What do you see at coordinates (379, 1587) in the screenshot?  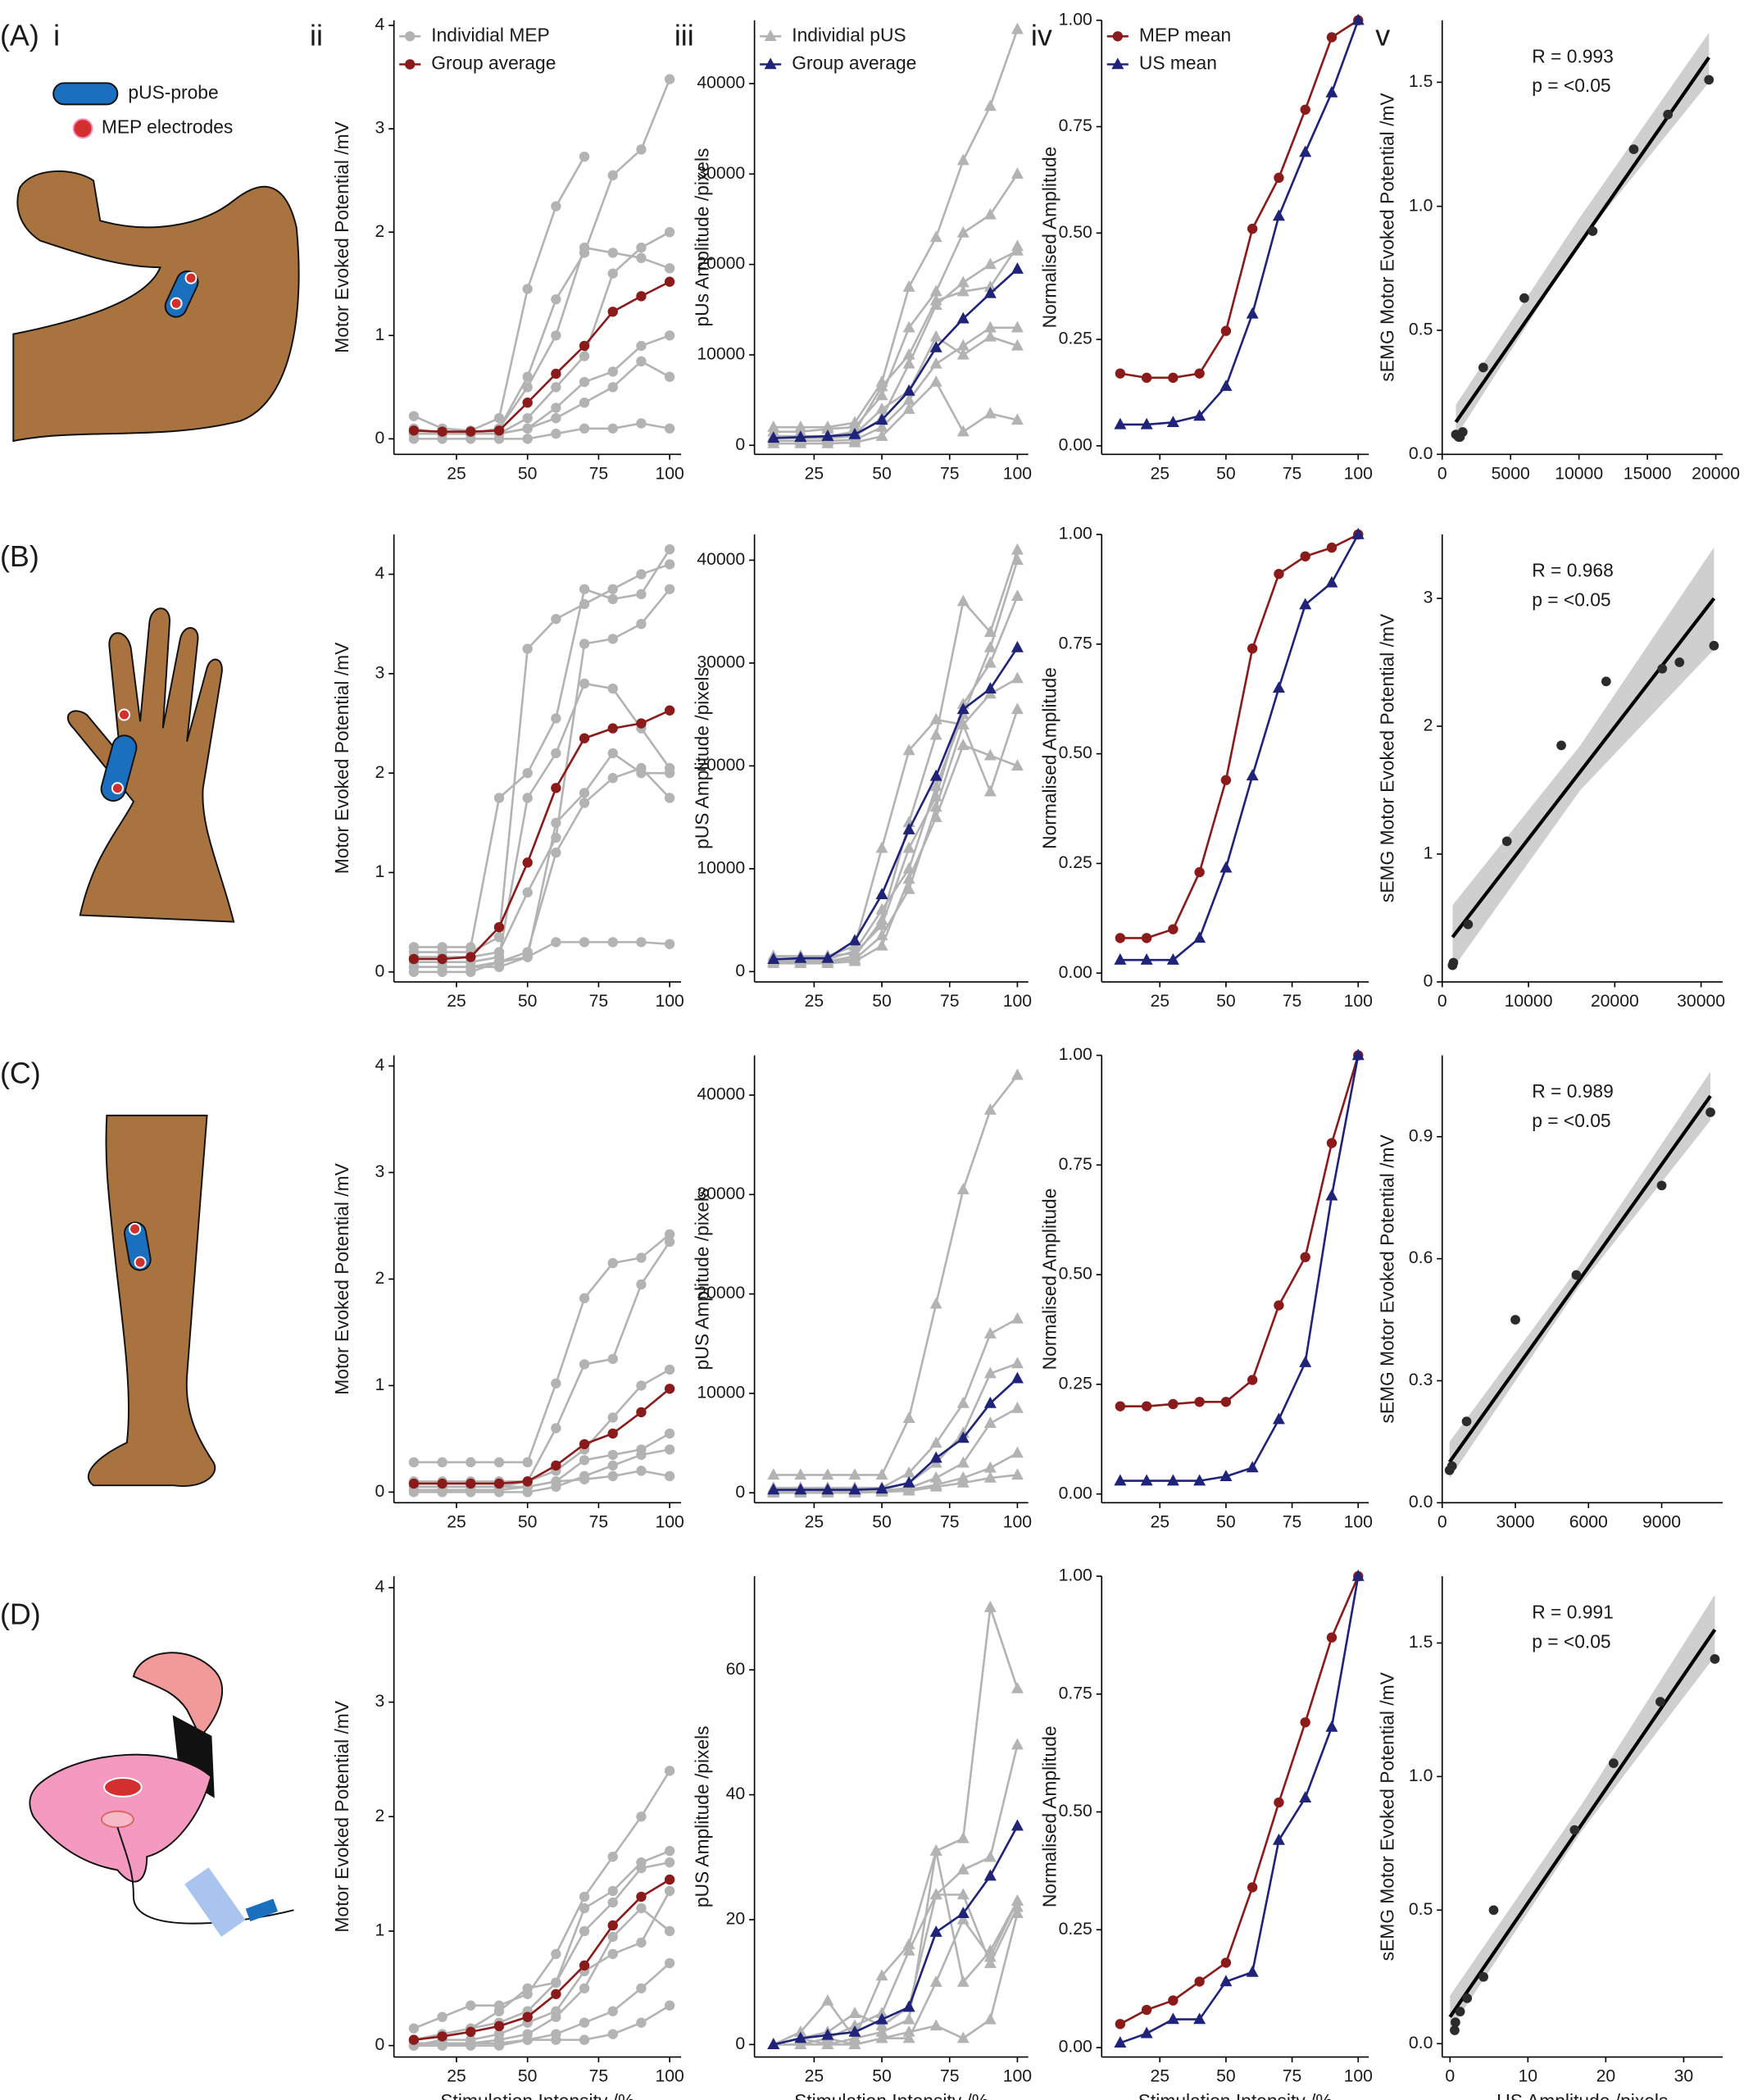 I see `y-tick-label: 4` at bounding box center [379, 1587].